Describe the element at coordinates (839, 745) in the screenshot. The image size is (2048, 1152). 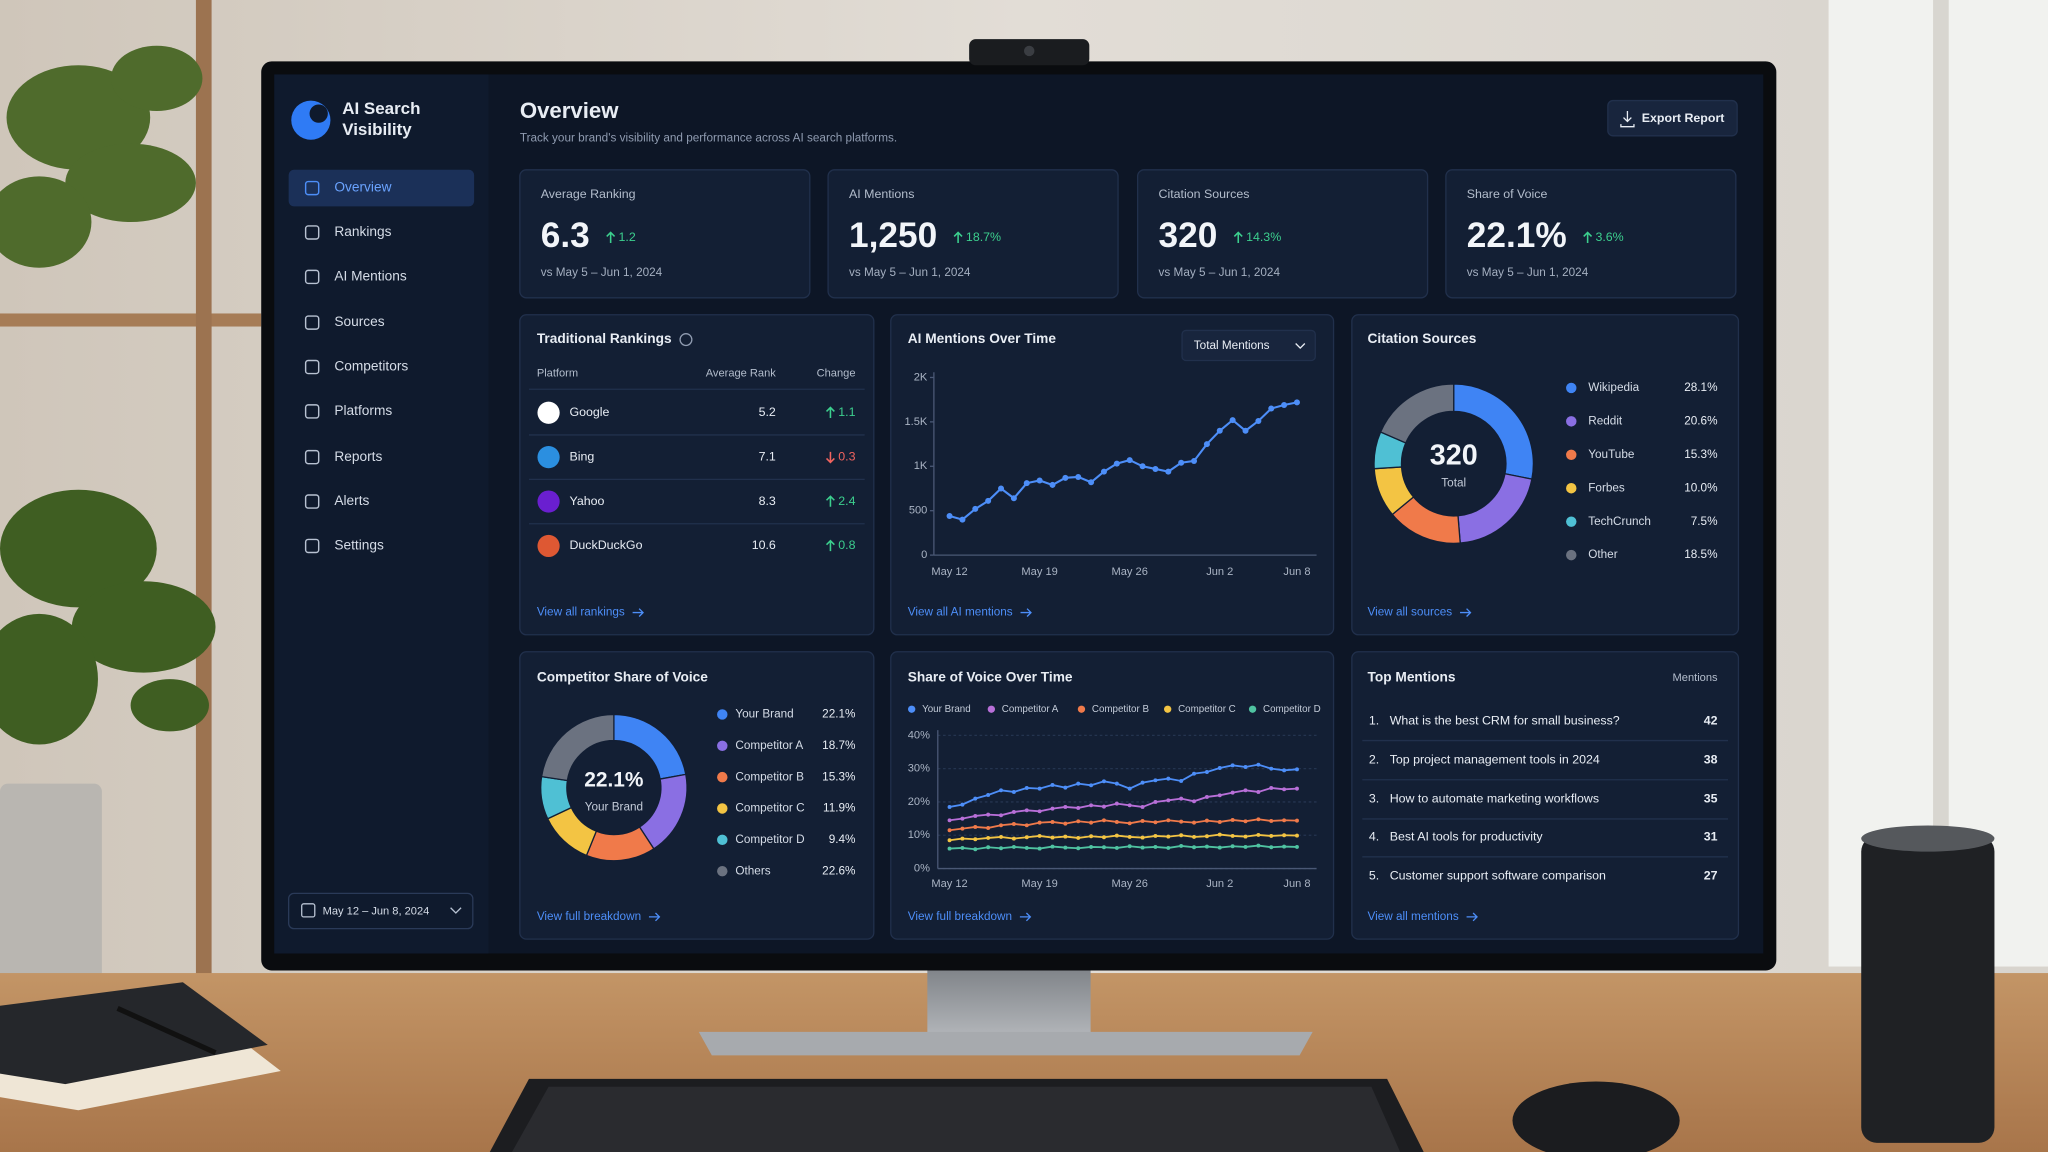
I see `value-label: 18.7%` at that location.